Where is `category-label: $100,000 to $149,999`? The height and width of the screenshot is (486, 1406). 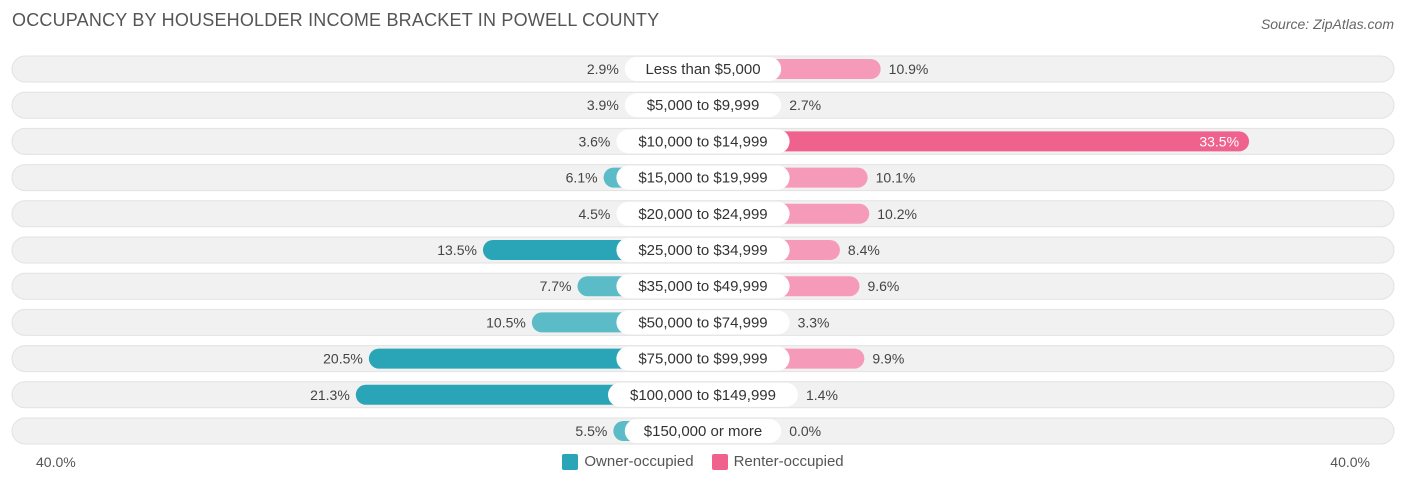
category-label: $100,000 to $149,999 is located at coordinates (703, 395).